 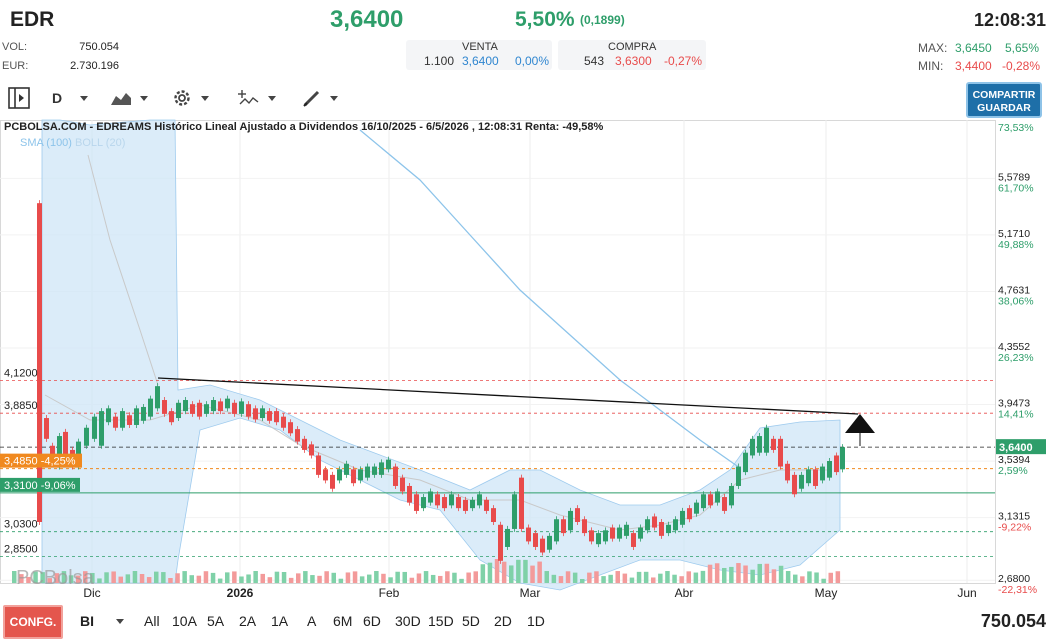 I want to click on settings-select, so click(x=190, y=98).